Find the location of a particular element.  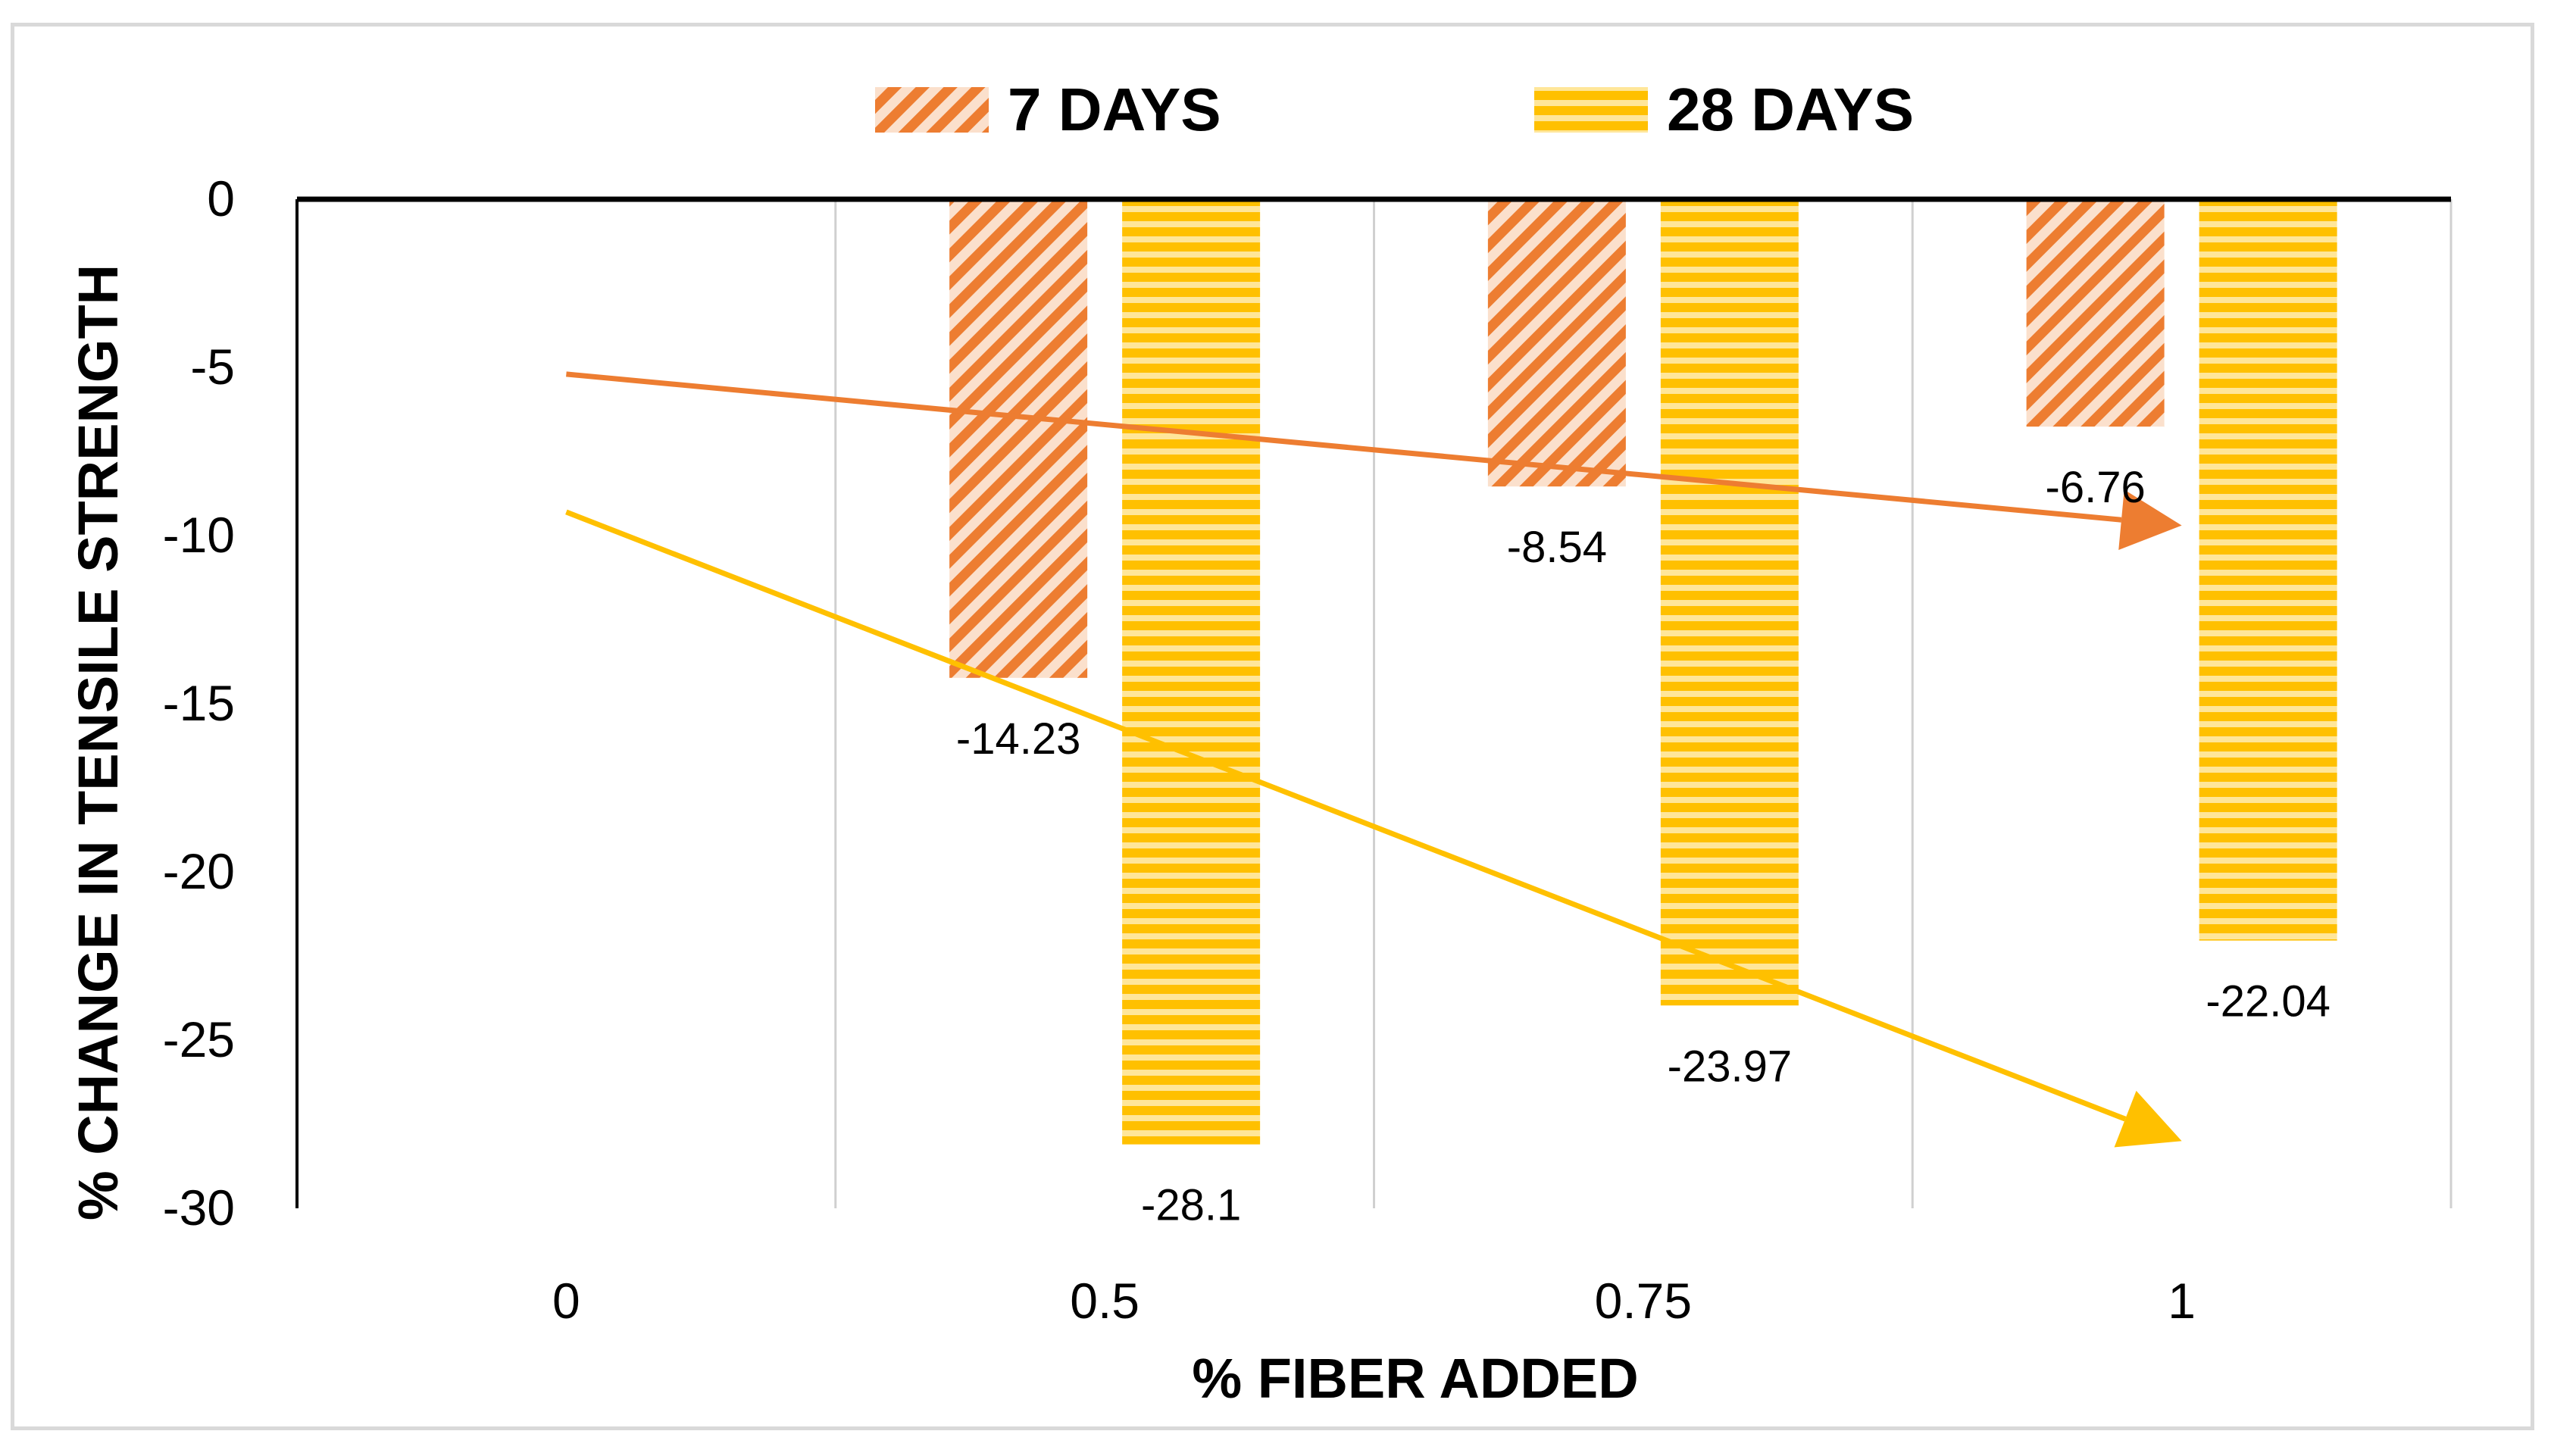

trend-arrow-line is located at coordinates (1344, 447).